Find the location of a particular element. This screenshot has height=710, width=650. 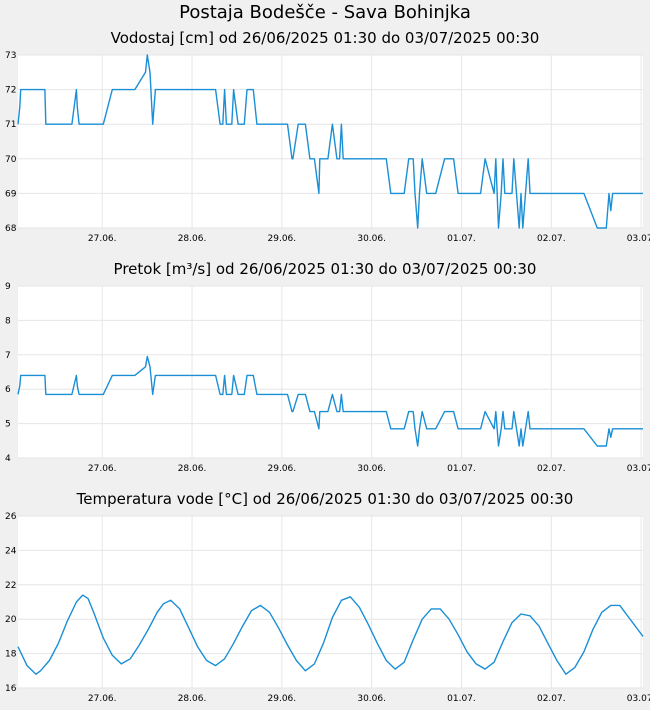

page-title: Postaja Bodešče - Sava Bohinjka is located at coordinates (325, 12).